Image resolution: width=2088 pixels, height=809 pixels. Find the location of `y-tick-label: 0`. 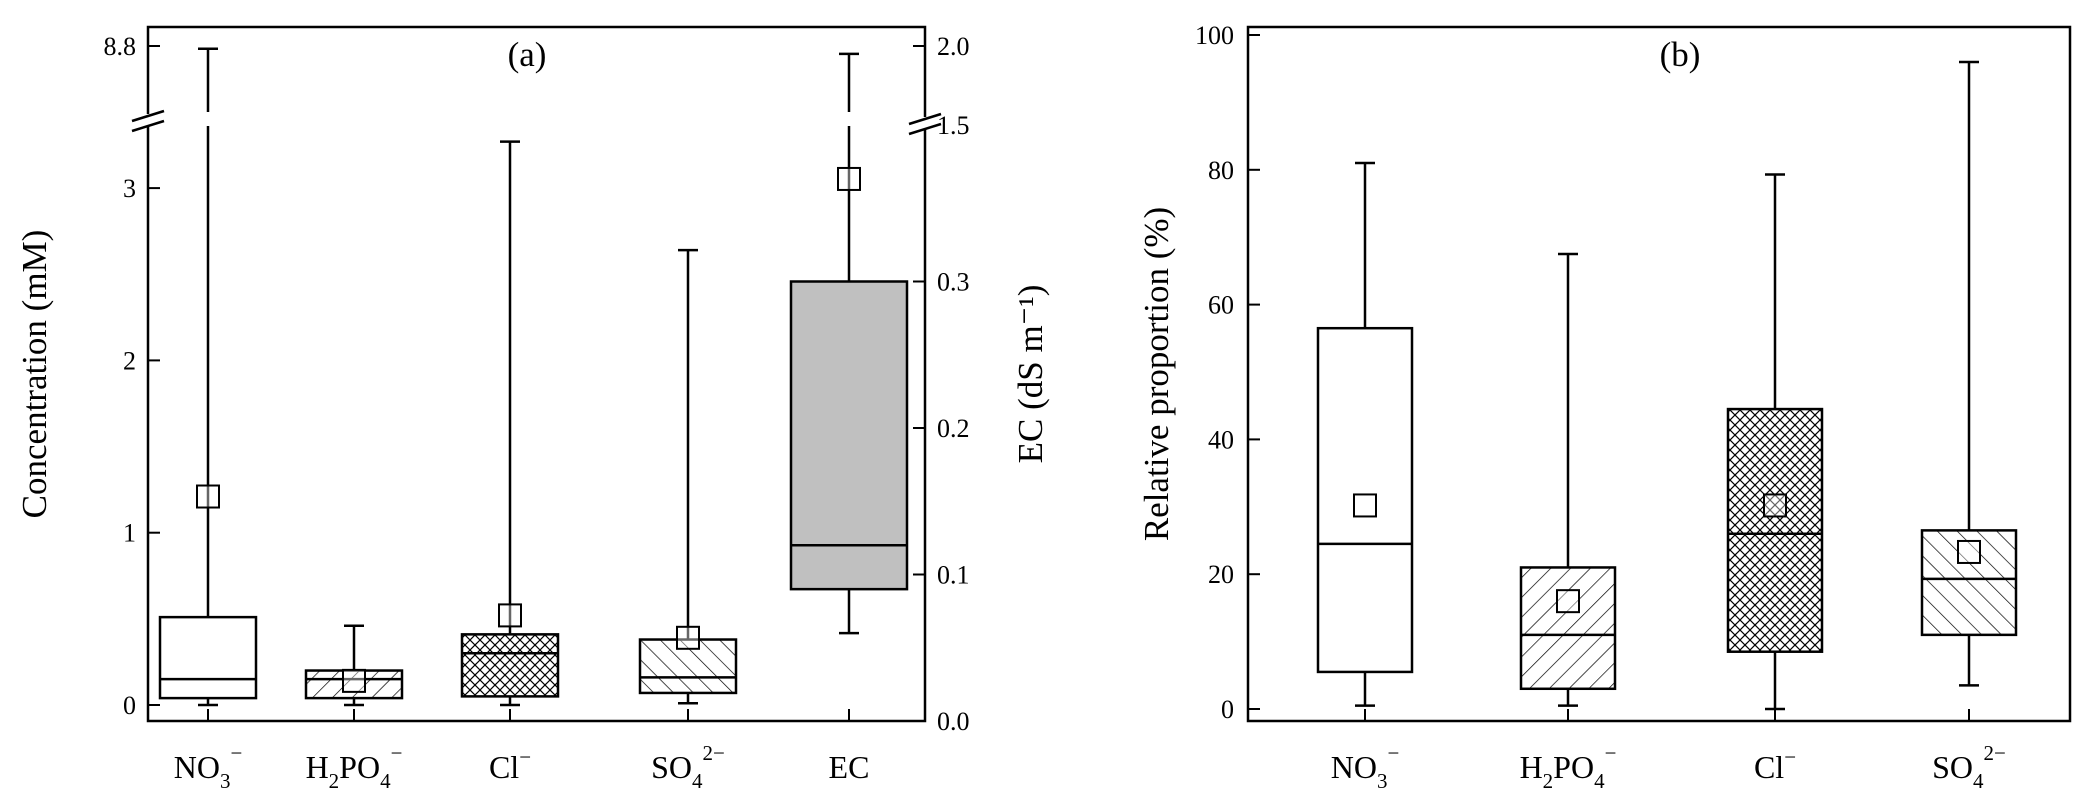

y-tick-label: 0 is located at coordinates (1227, 709).